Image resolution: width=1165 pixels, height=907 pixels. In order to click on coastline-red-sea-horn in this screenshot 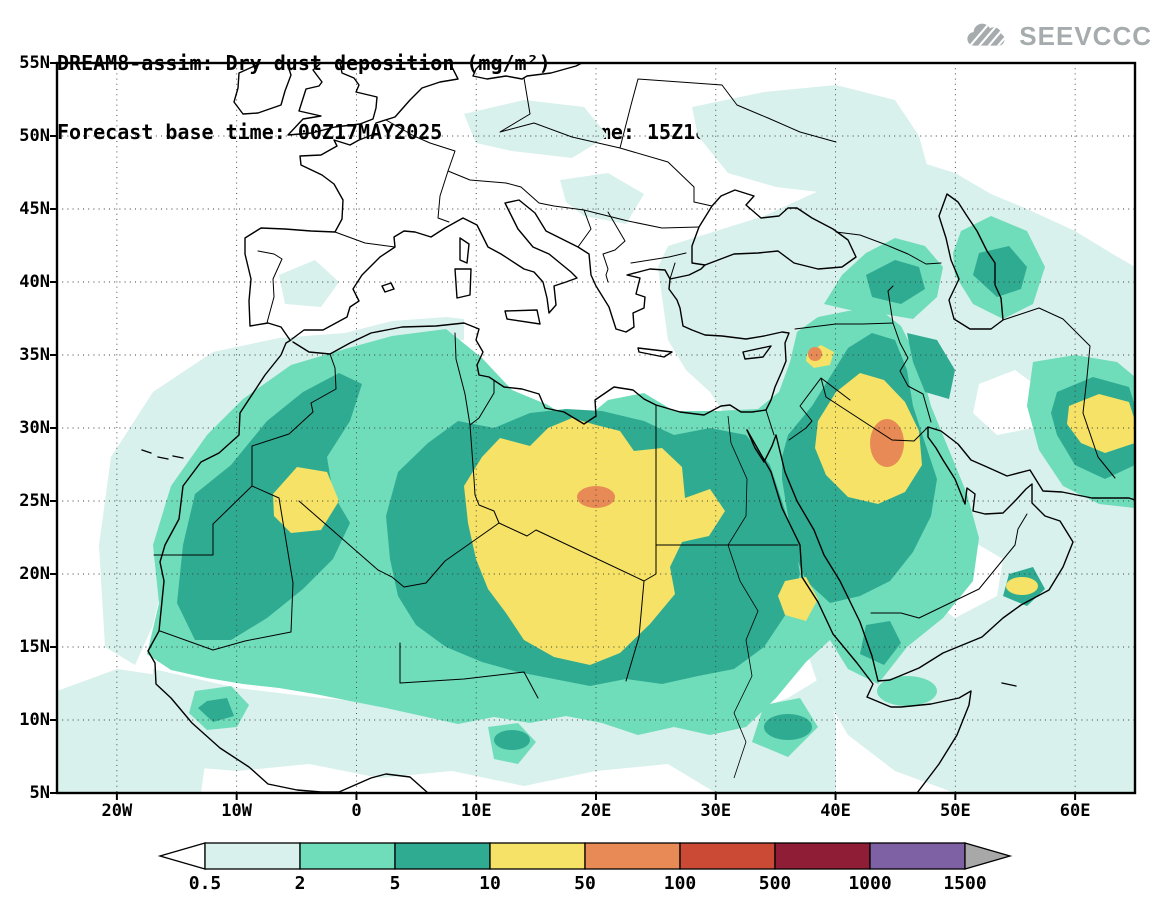, I will do `click(859, 611)`.